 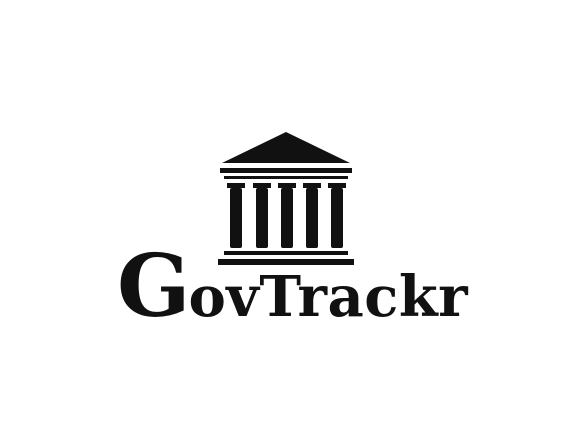 I want to click on brand-initial: G, so click(x=153, y=286).